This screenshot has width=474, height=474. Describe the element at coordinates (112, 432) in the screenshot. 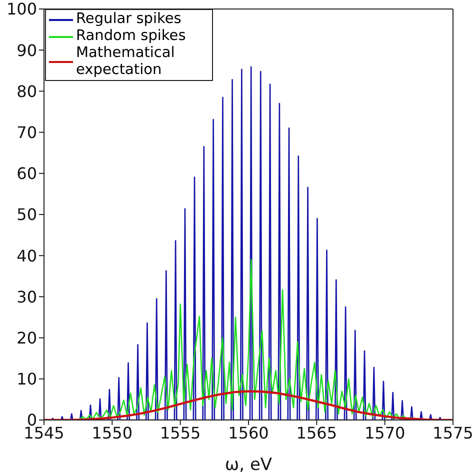

I see `x-tick-label: 1550` at that location.